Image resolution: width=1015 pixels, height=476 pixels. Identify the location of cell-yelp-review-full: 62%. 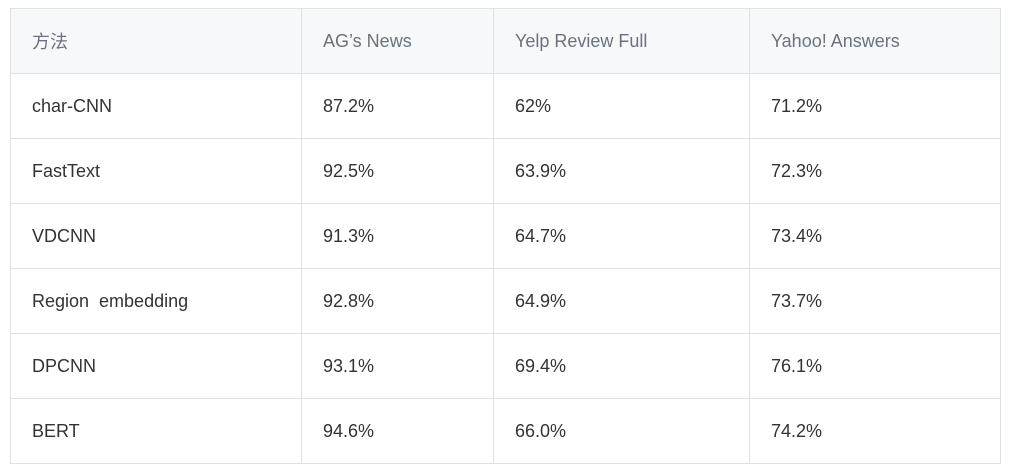
(621, 106).